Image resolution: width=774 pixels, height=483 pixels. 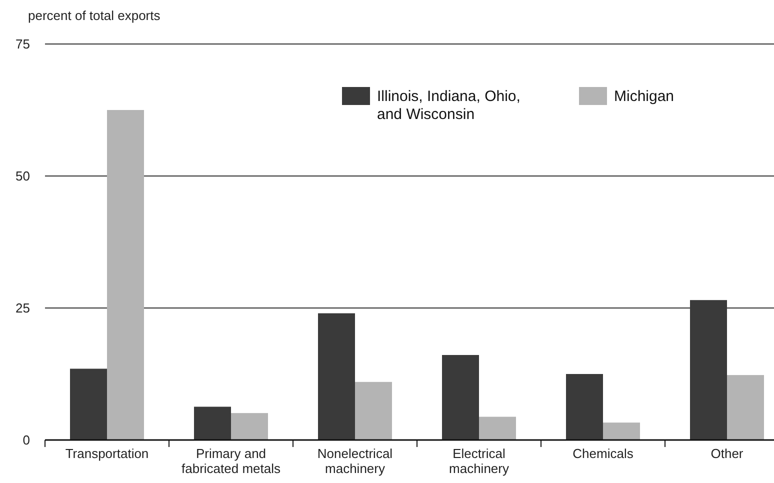 What do you see at coordinates (231, 461) in the screenshot?
I see `x-tick-label: Primary and fabricated metals` at bounding box center [231, 461].